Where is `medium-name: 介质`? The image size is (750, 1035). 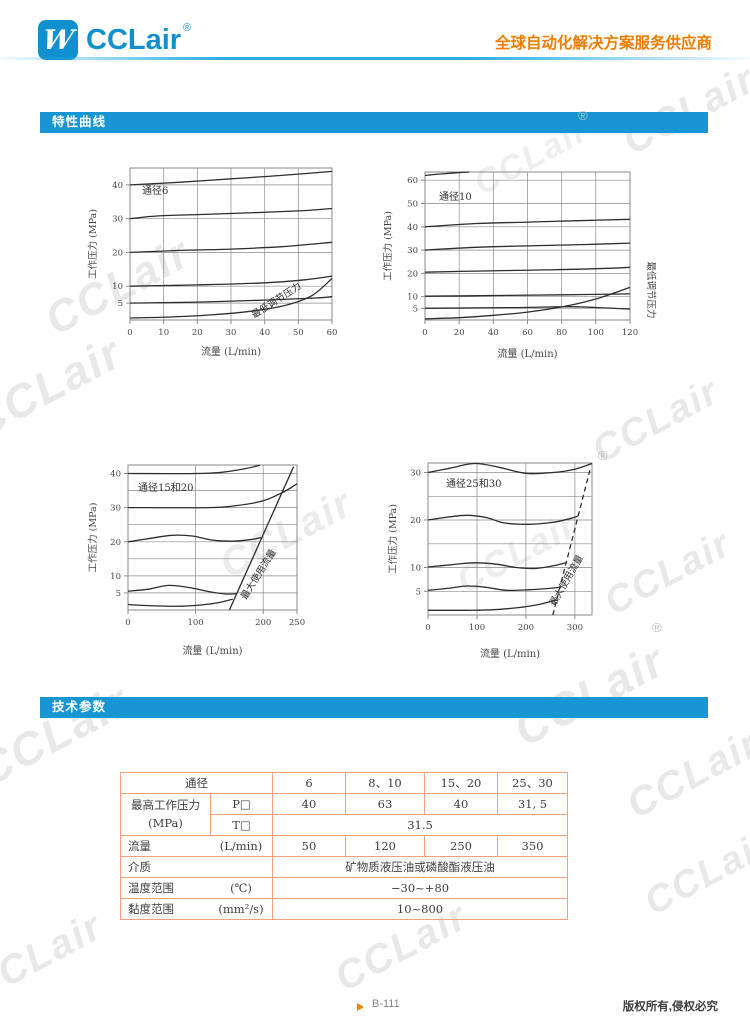 medium-name: 介质 is located at coordinates (139, 867).